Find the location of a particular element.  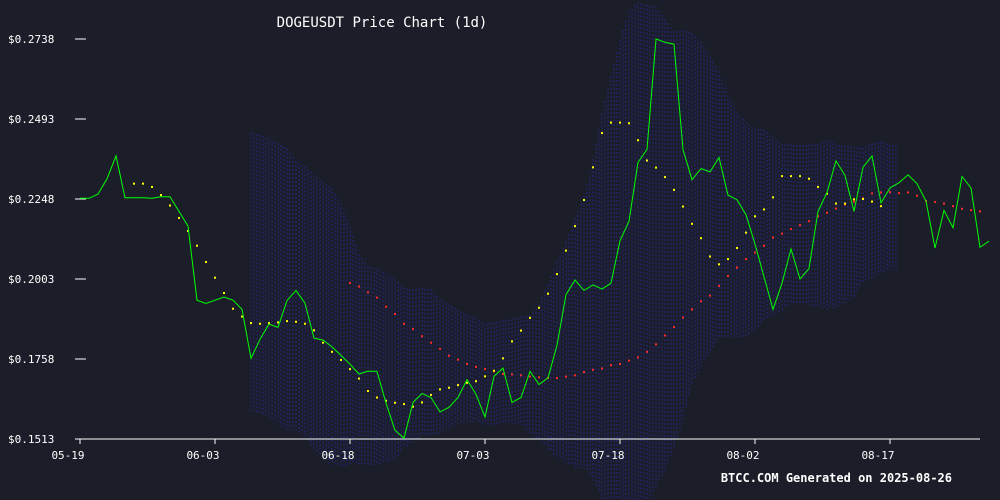

x-tick-label: 07-03 is located at coordinates (472, 455).